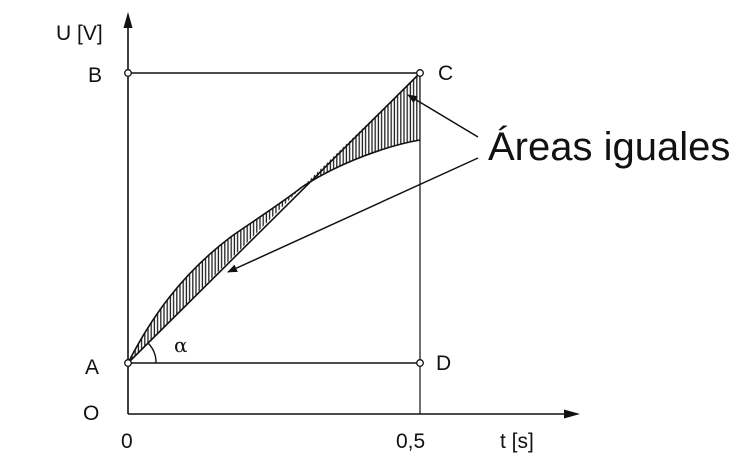 The height and width of the screenshot is (466, 753). What do you see at coordinates (152, 353) in the screenshot?
I see `angle-arc` at bounding box center [152, 353].